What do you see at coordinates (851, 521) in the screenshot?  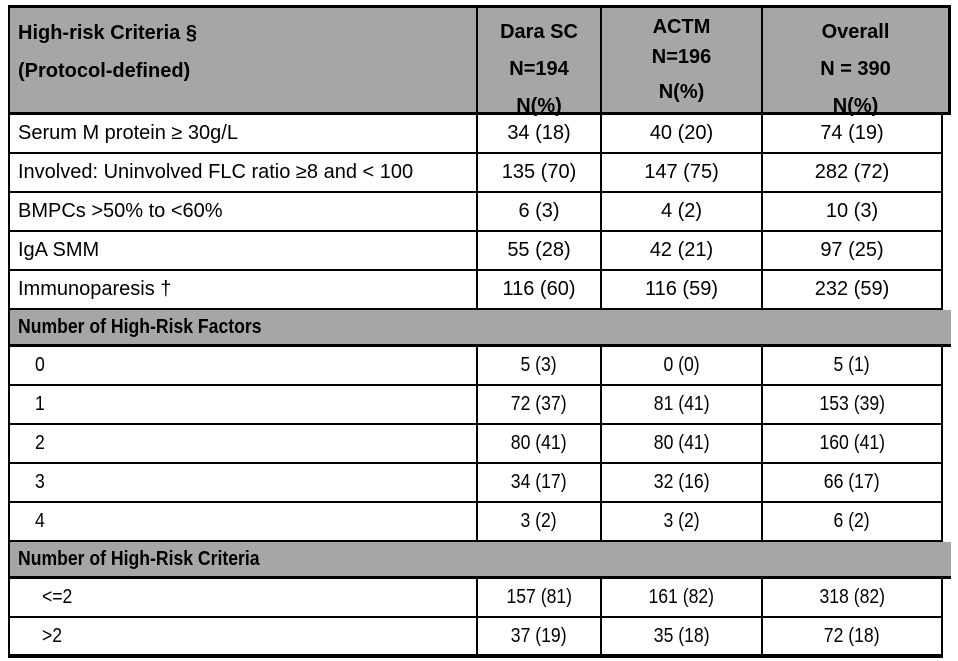 I see `cell-overall: 6 (2)` at bounding box center [851, 521].